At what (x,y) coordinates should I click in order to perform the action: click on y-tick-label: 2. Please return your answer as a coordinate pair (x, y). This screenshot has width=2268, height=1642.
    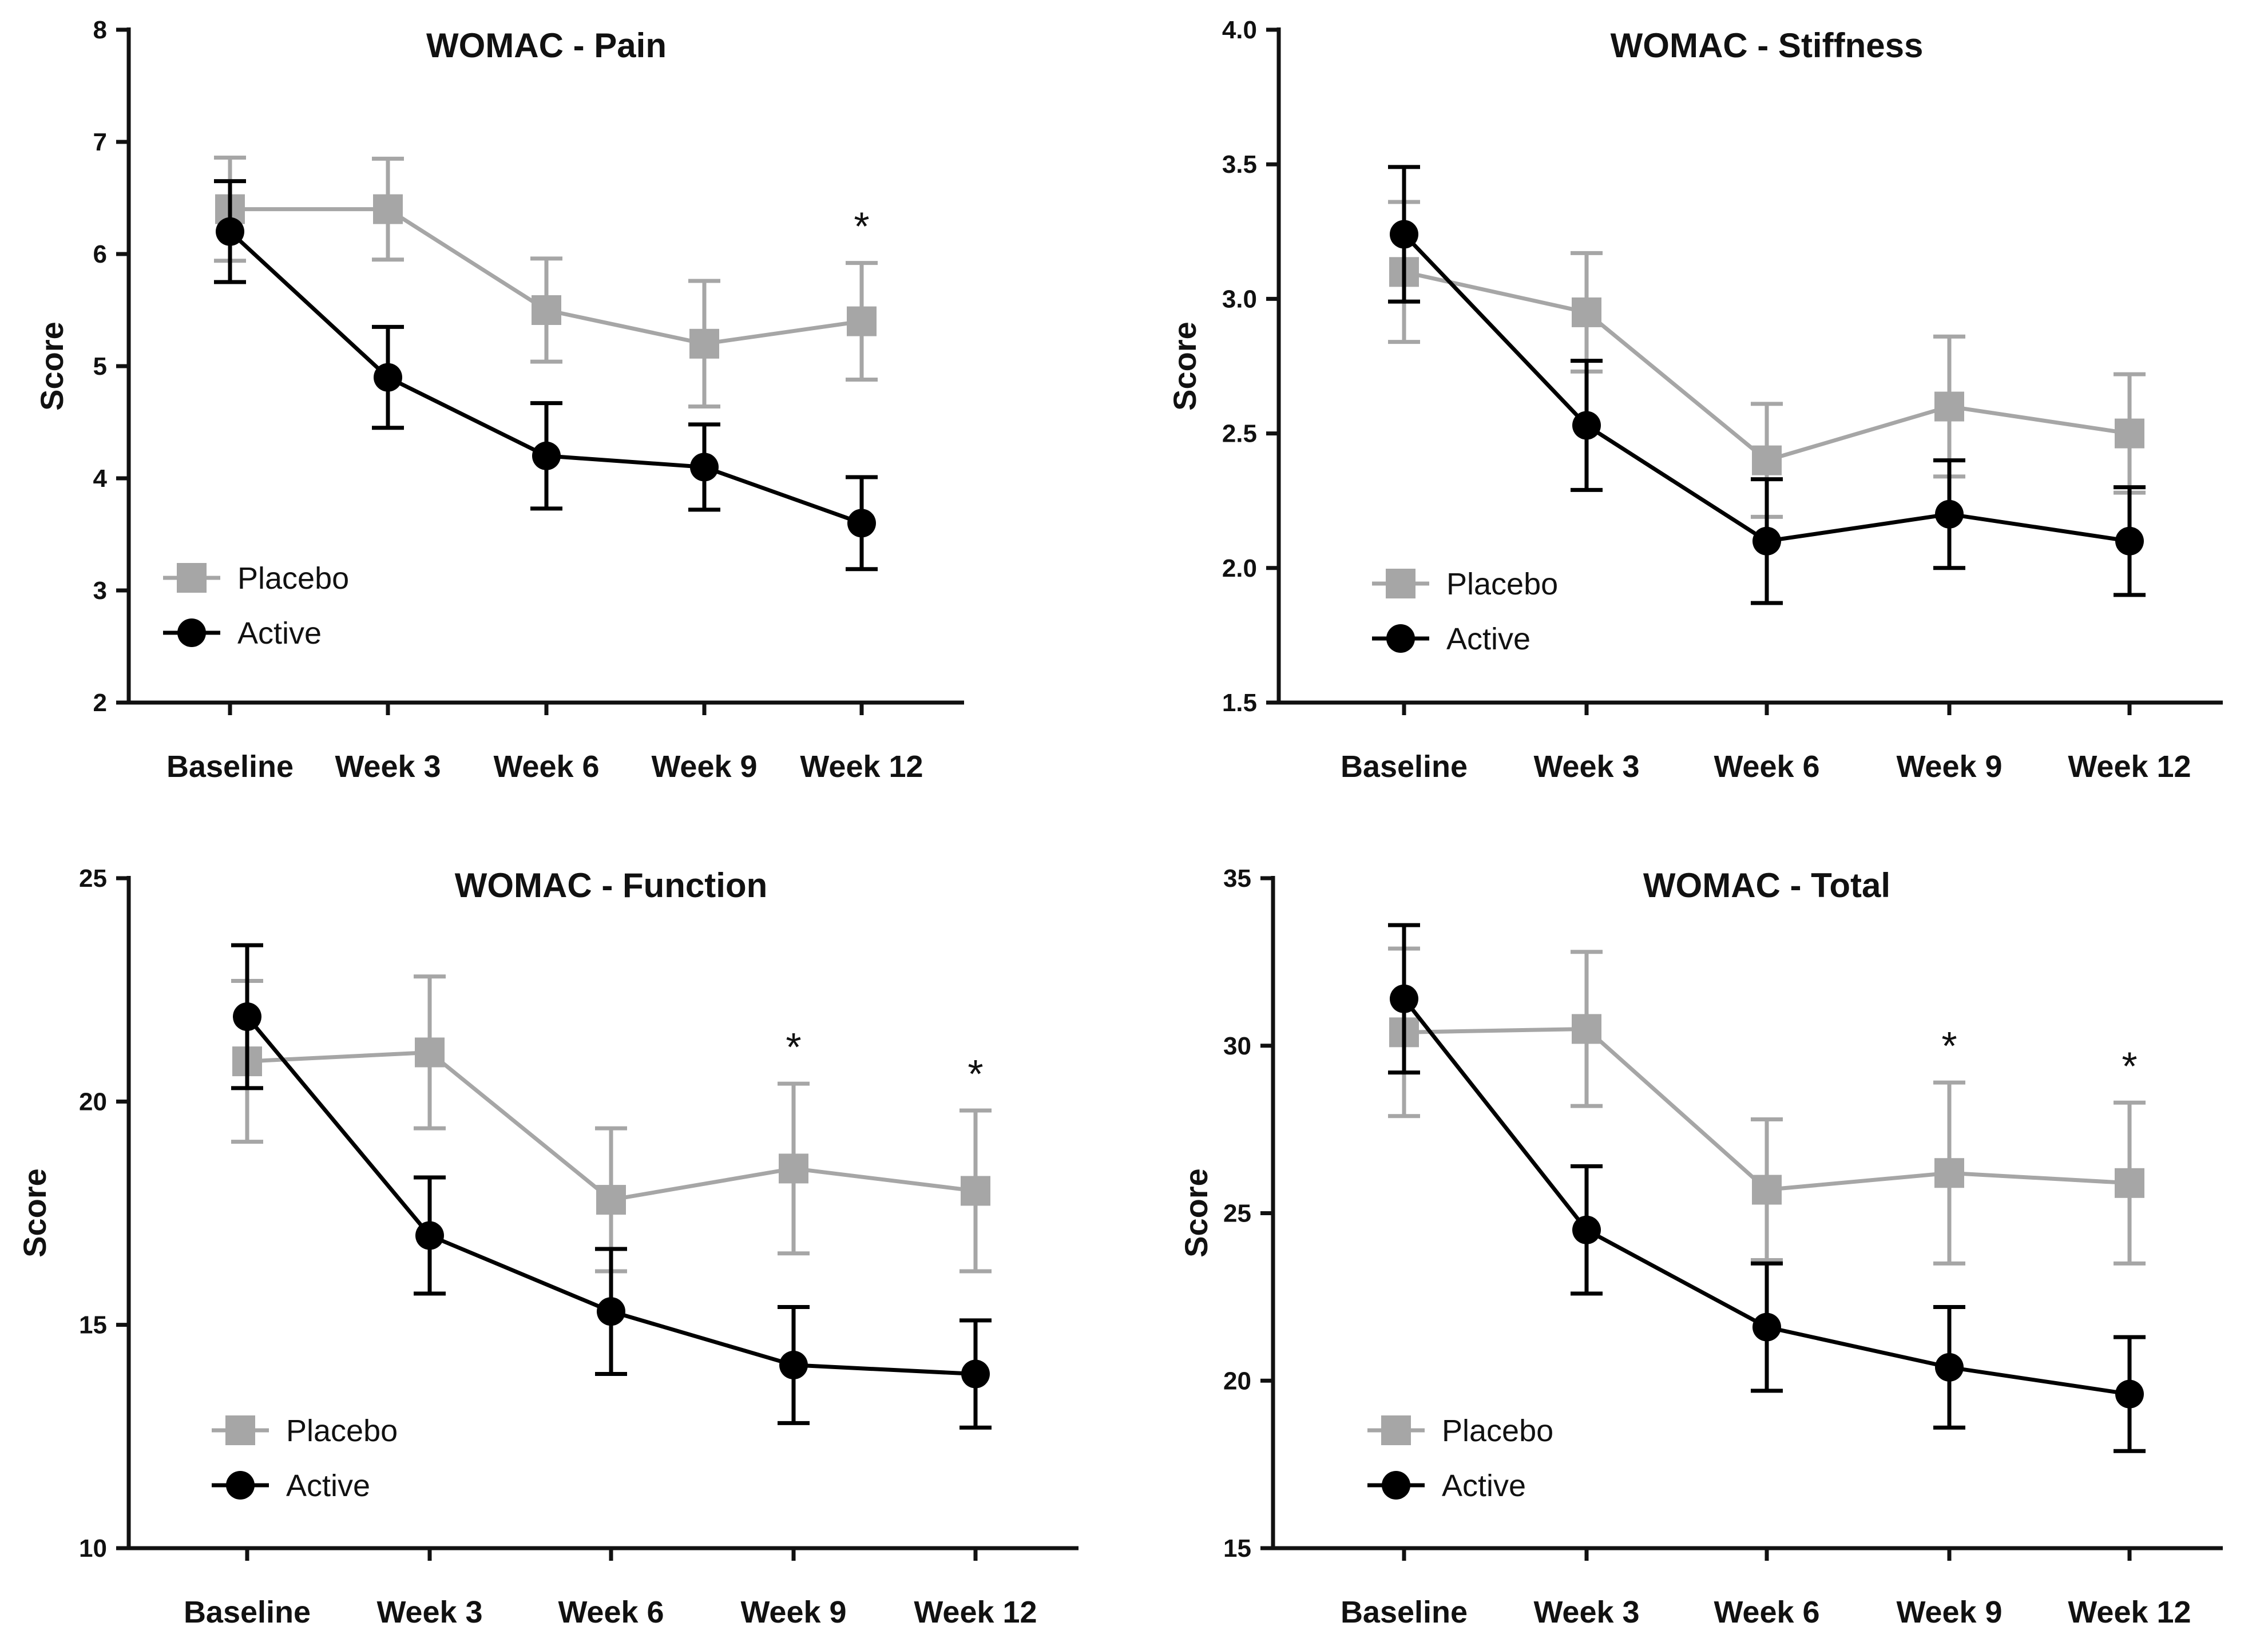
    Looking at the image, I should click on (100, 703).